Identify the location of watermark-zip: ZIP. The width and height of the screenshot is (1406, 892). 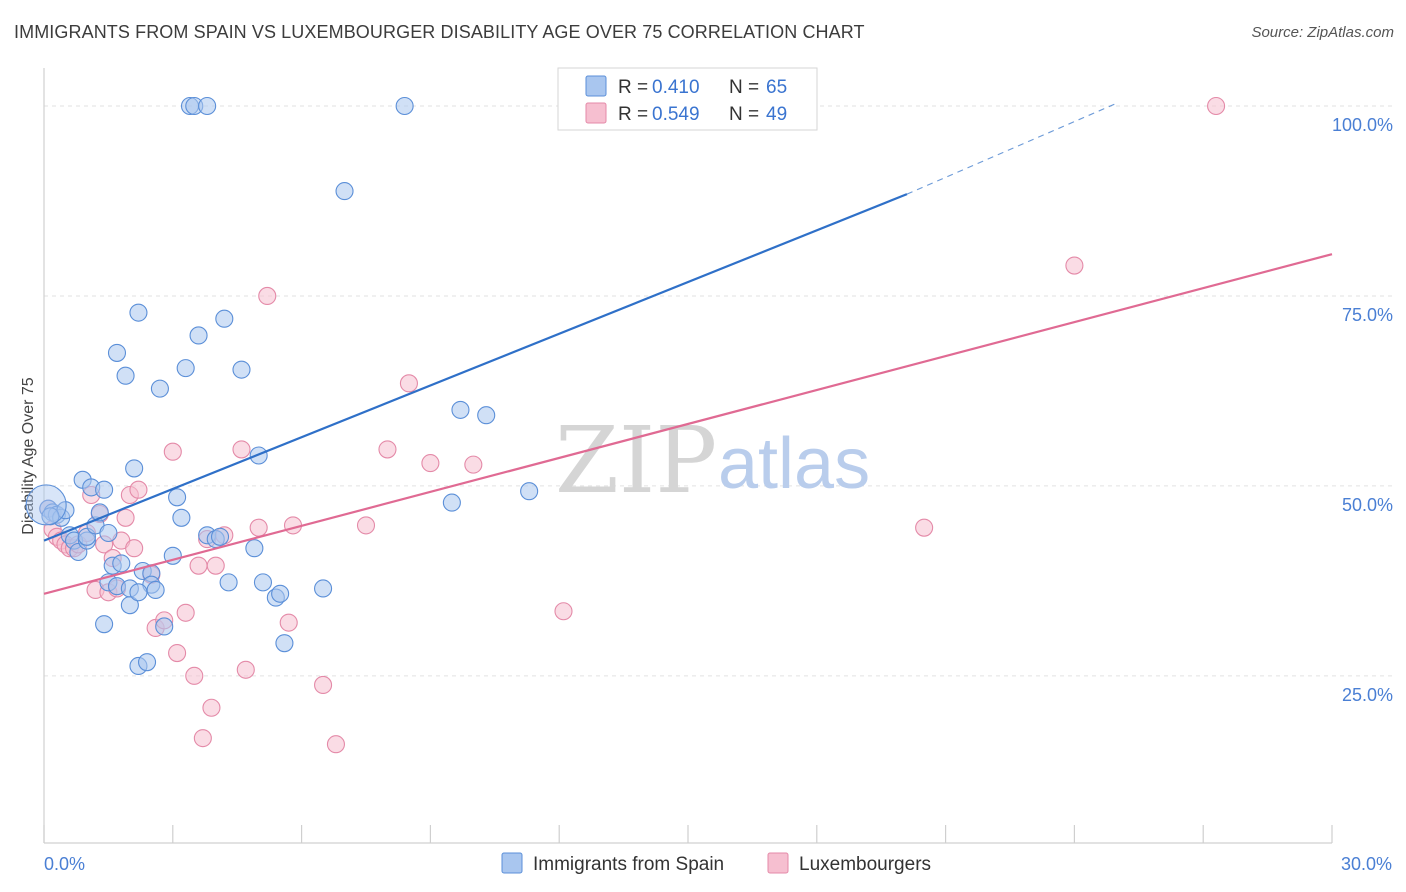
(636, 460).